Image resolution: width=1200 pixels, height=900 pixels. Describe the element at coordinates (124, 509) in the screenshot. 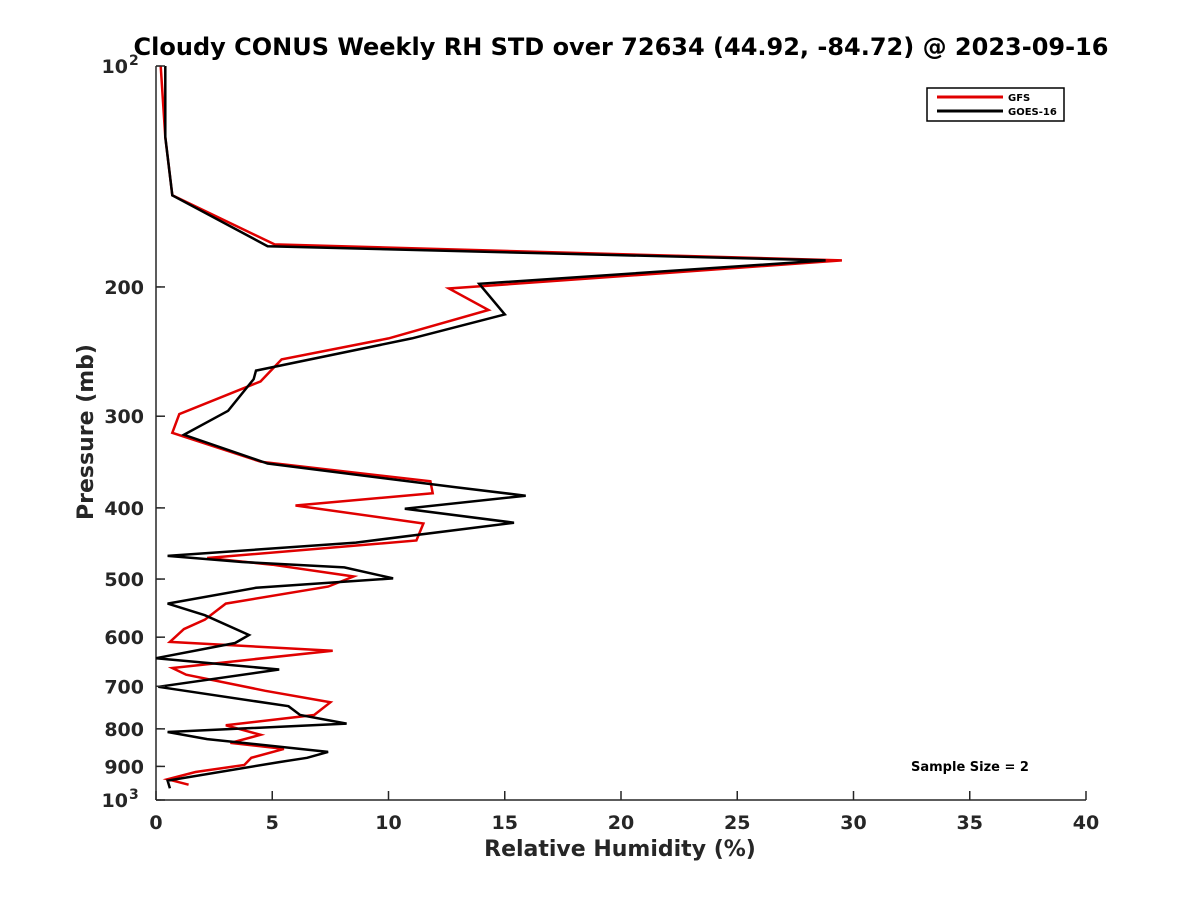

I see `y-tick-label: 400` at that location.